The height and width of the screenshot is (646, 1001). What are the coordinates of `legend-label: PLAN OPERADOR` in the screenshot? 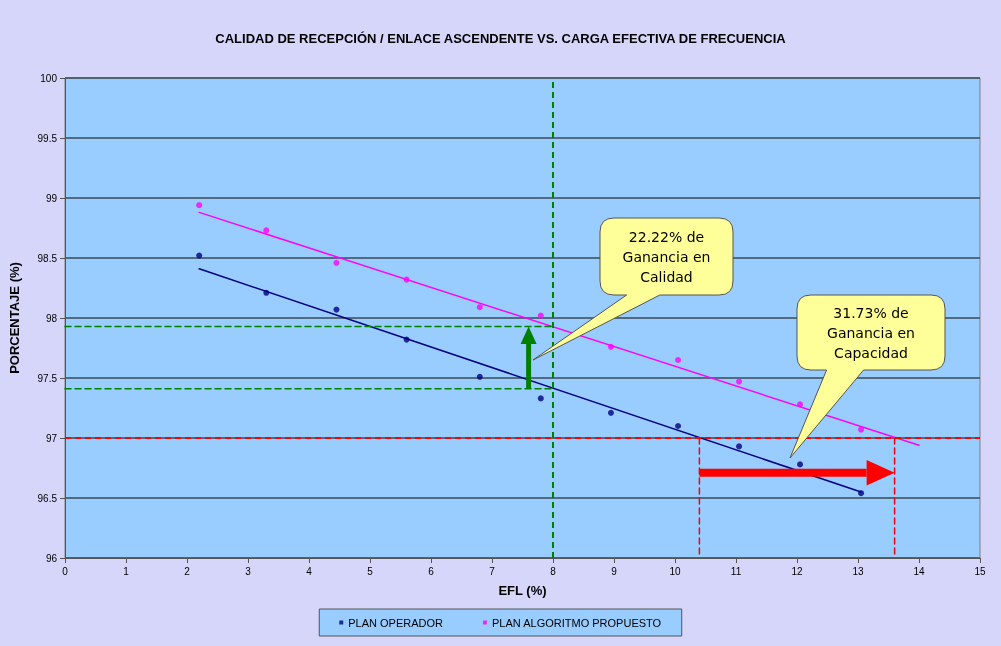 It's located at (396, 622).